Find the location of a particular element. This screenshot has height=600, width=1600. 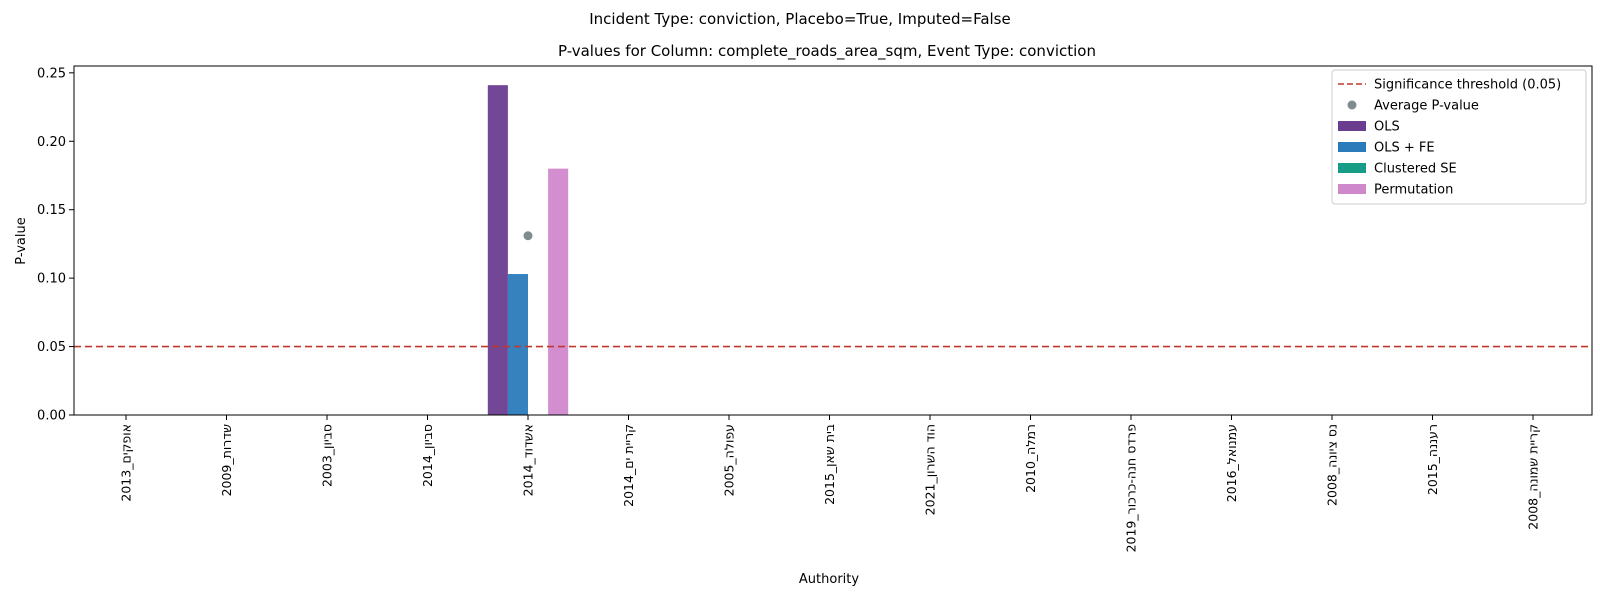

y-tick-label-0: 0.00 is located at coordinates (51, 416).